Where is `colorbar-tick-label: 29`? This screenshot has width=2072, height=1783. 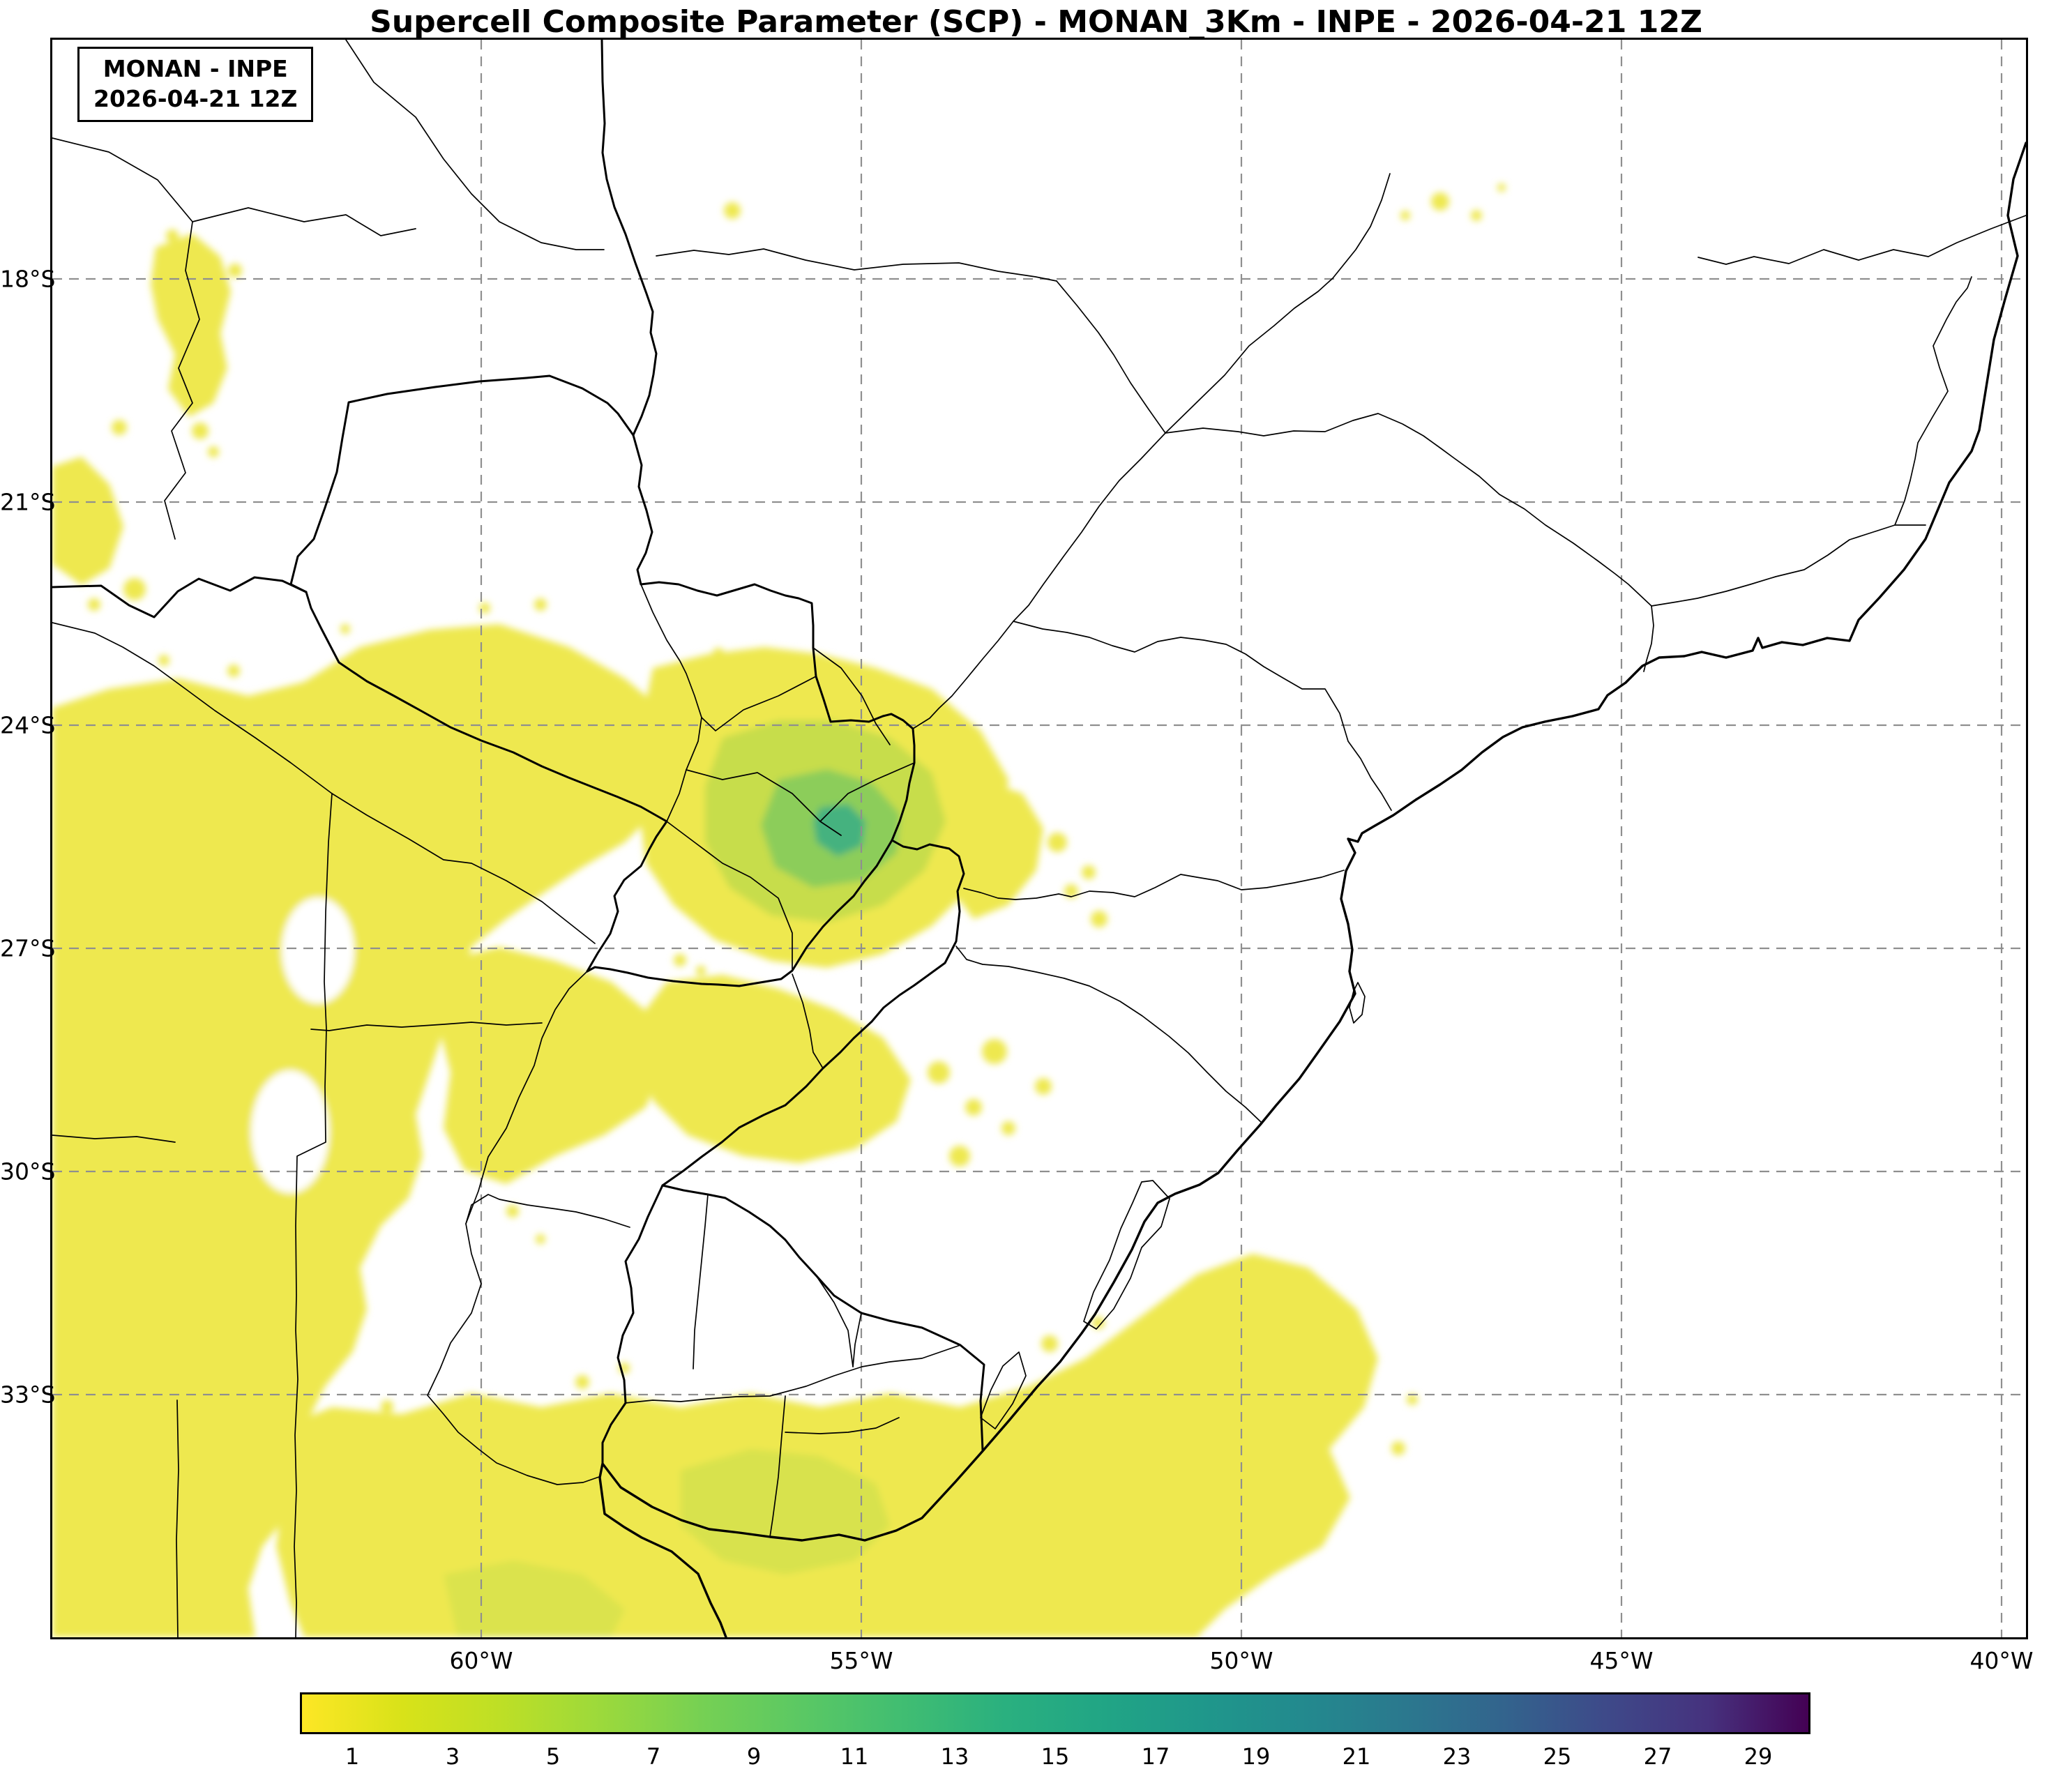
colorbar-tick-label: 29 is located at coordinates (1759, 1756).